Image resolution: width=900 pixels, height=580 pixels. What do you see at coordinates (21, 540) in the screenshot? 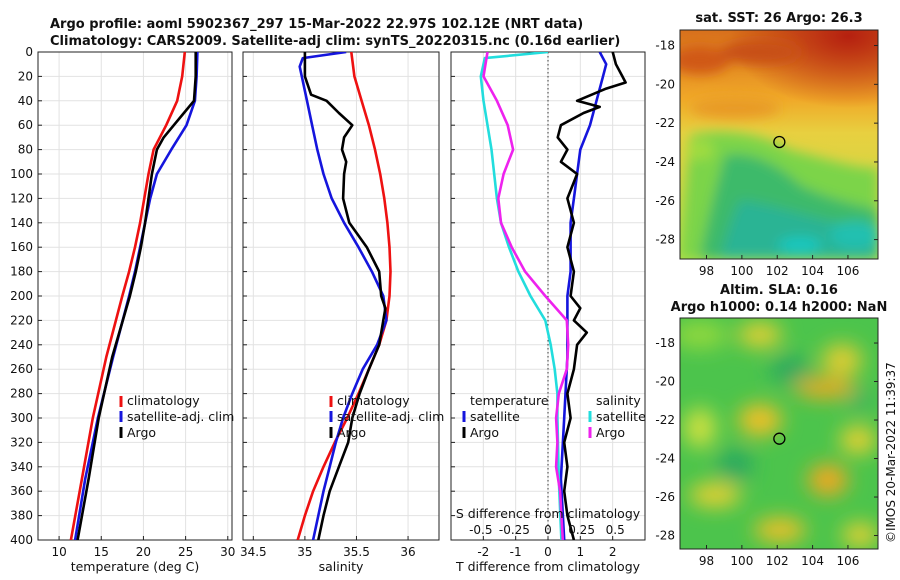
I see `depth-tick-label: 400` at bounding box center [21, 540].